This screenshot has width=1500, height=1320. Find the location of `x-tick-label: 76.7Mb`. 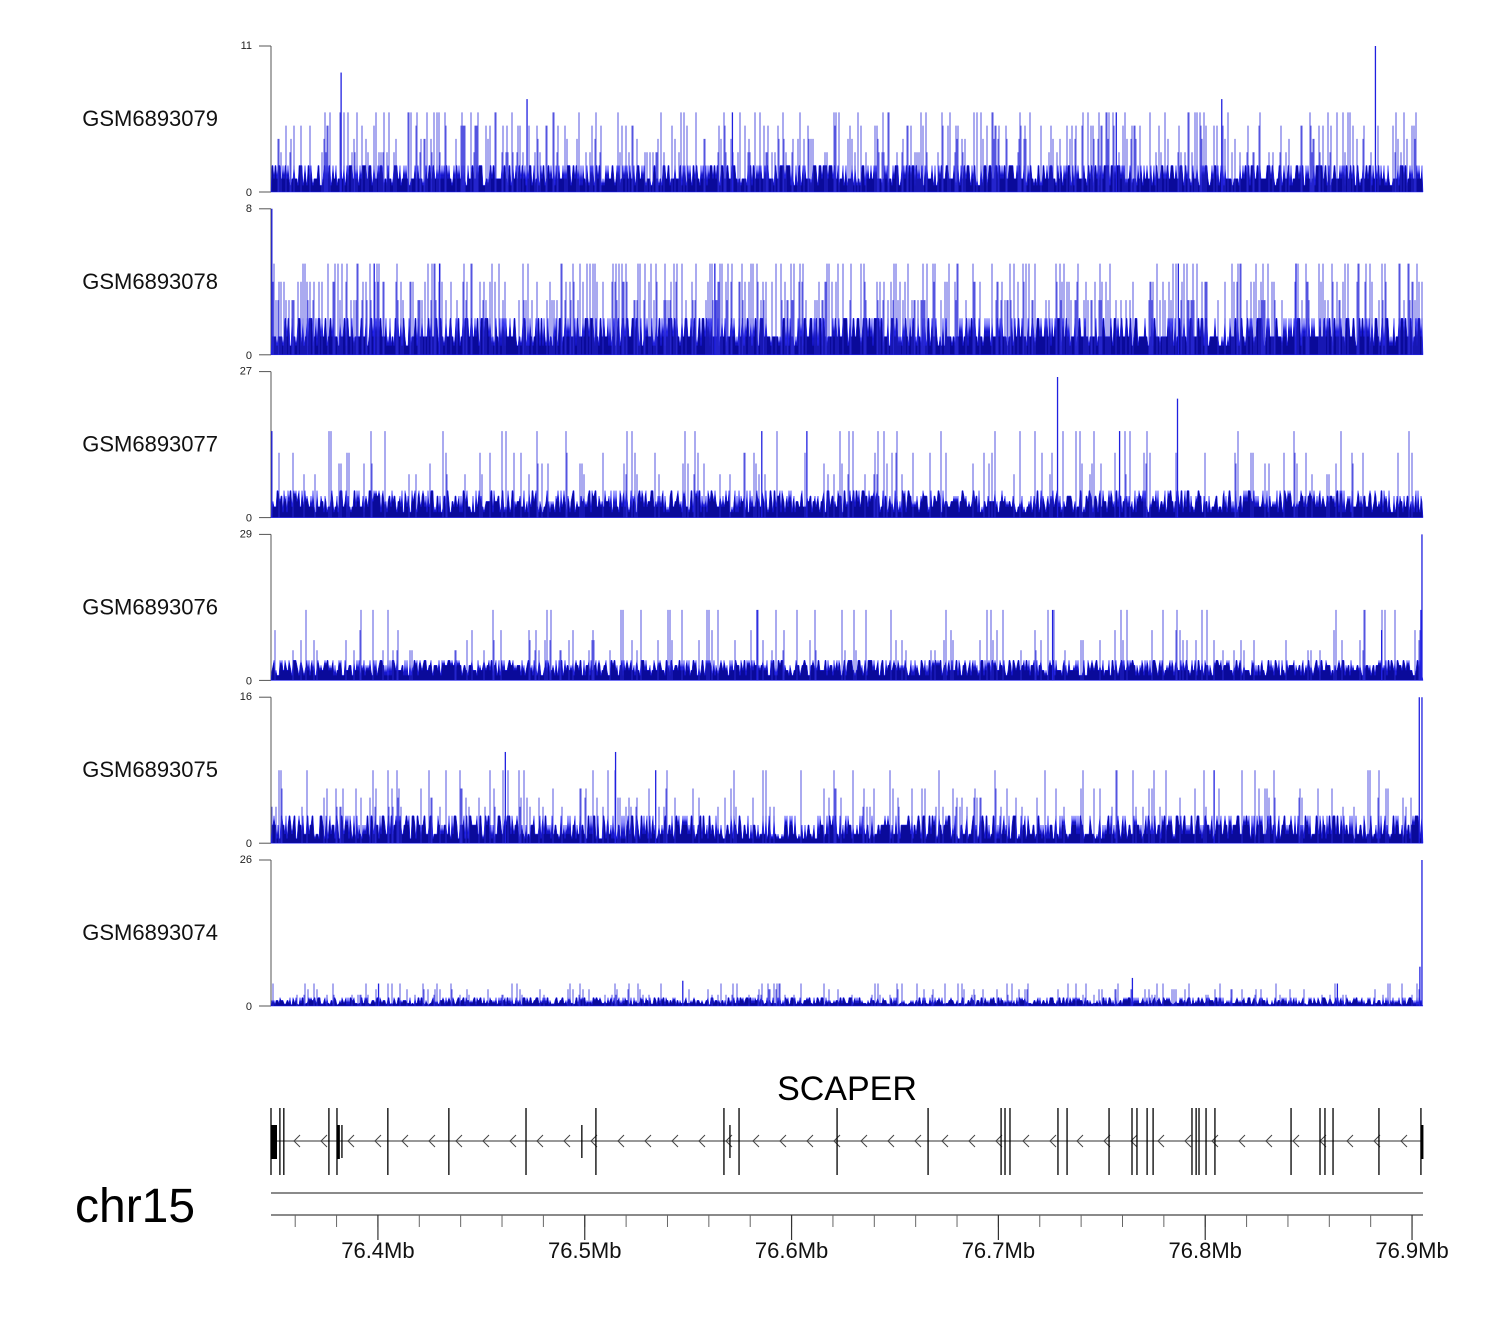

x-tick-label: 76.7Mb is located at coordinates (998, 1250).